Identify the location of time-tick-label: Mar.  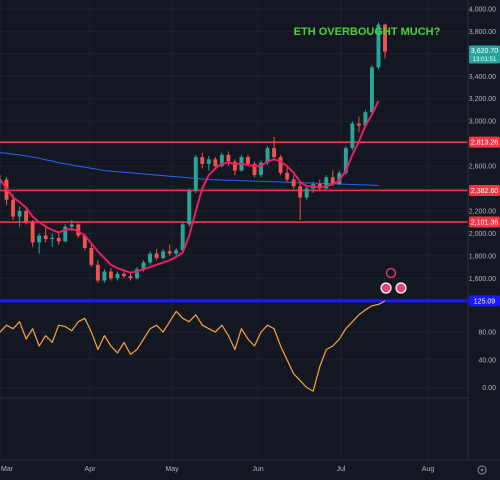
(7, 469).